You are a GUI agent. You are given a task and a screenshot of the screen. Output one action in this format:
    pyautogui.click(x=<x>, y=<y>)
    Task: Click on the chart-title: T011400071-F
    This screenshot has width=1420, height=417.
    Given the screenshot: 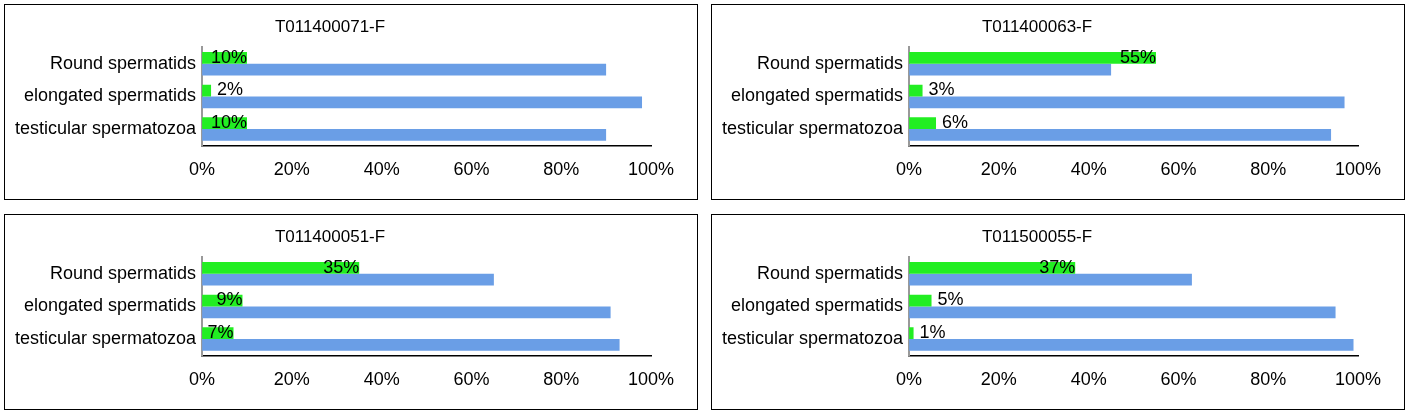 What is the action you would take?
    pyautogui.click(x=330, y=26)
    